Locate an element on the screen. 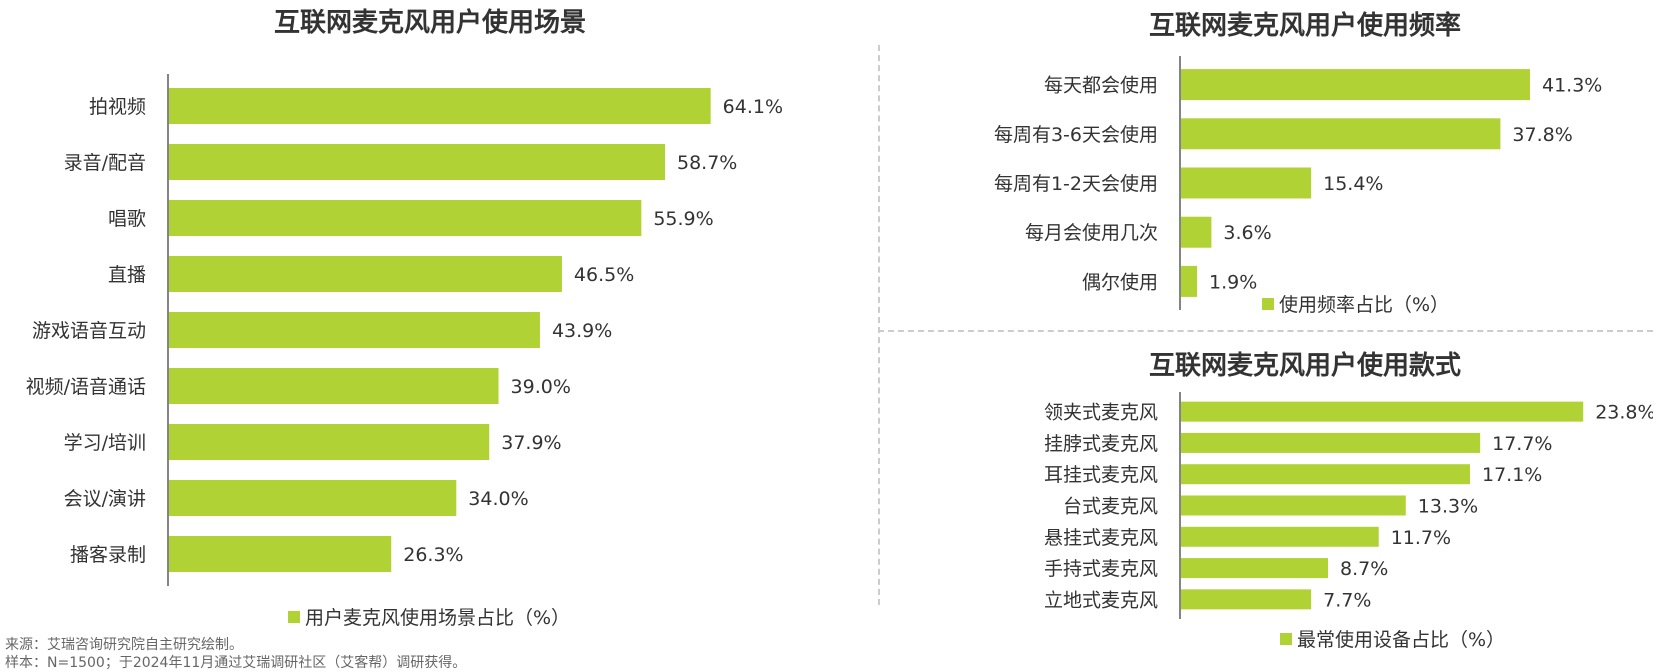 The width and height of the screenshot is (1653, 672). horizontal-divider is located at coordinates (1265, 331).